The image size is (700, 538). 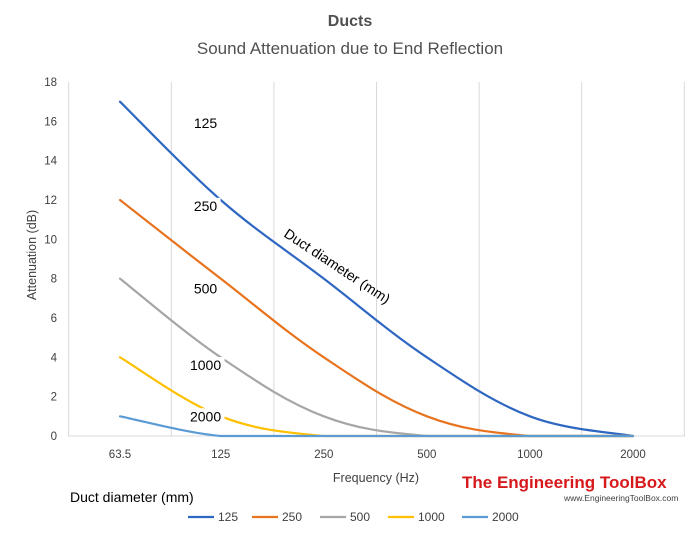 What do you see at coordinates (32, 255) in the screenshot?
I see `y-axis-label: Attenuation (dB)` at bounding box center [32, 255].